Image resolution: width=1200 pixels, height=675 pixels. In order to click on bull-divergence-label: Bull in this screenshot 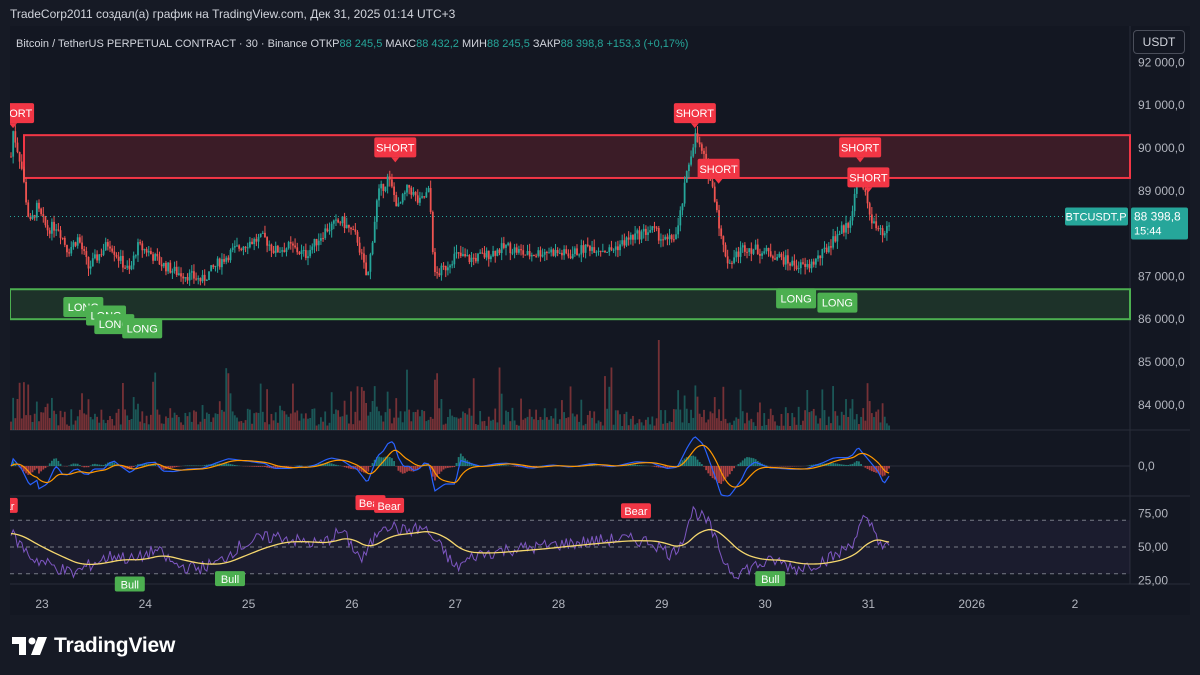, I will do `click(129, 584)`.